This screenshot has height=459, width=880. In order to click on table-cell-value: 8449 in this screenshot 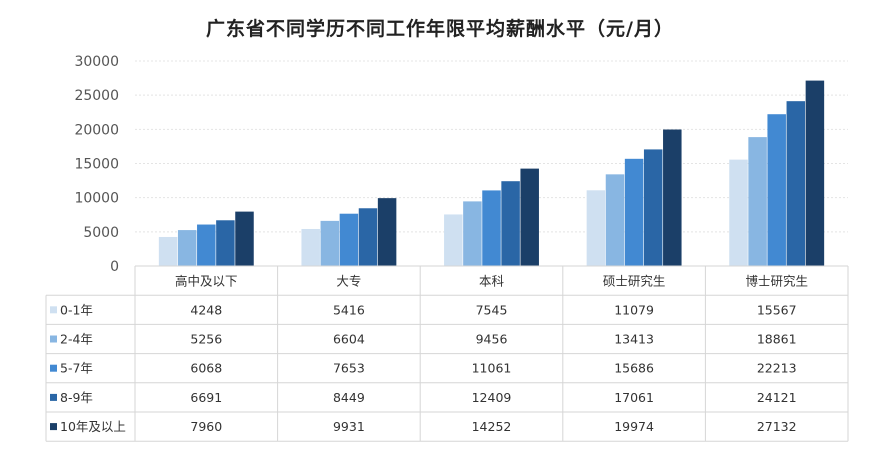, I will do `click(349, 397)`.